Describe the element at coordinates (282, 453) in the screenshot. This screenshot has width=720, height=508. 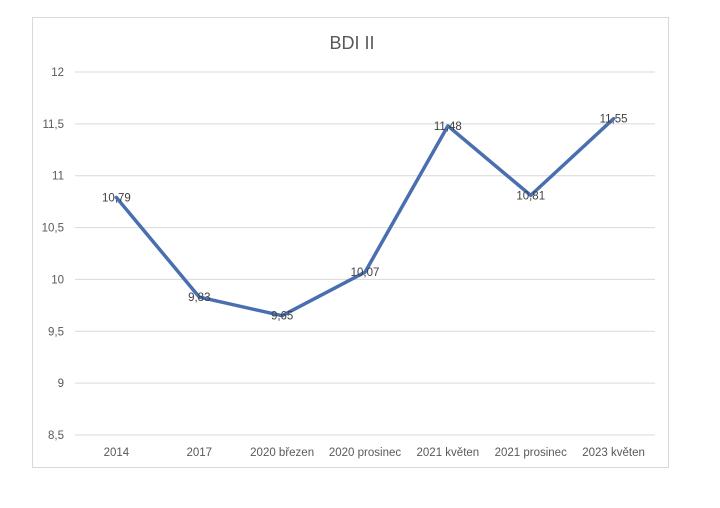
I see `x-tick-label: 2020 březen` at that location.